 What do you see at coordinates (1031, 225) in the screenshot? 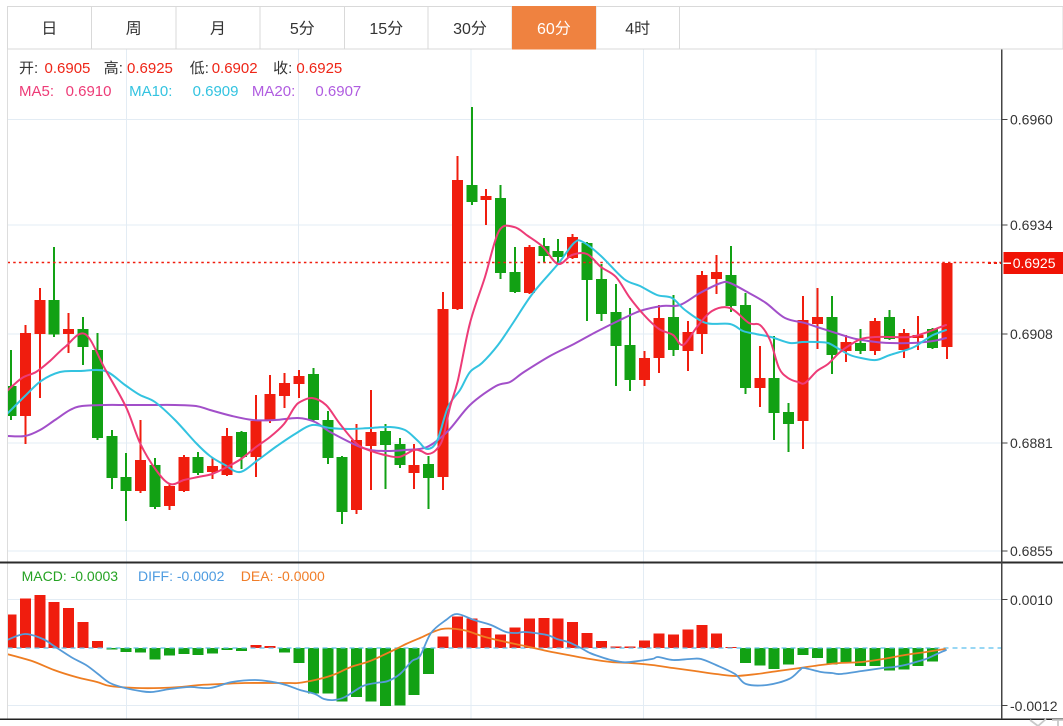
I see `svg-text: 0.6934` at bounding box center [1031, 225].